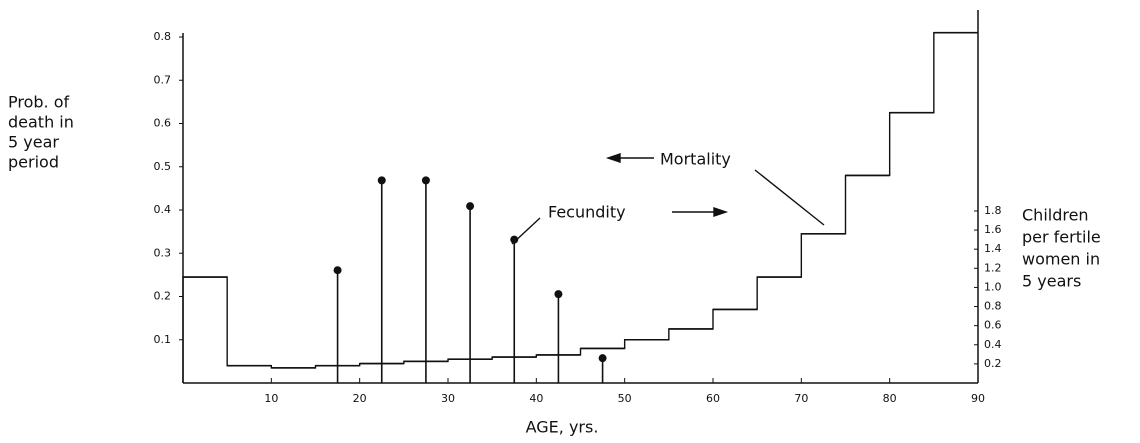 This screenshot has height=443, width=1140. I want to click on x-tick-label: 50, so click(625, 398).